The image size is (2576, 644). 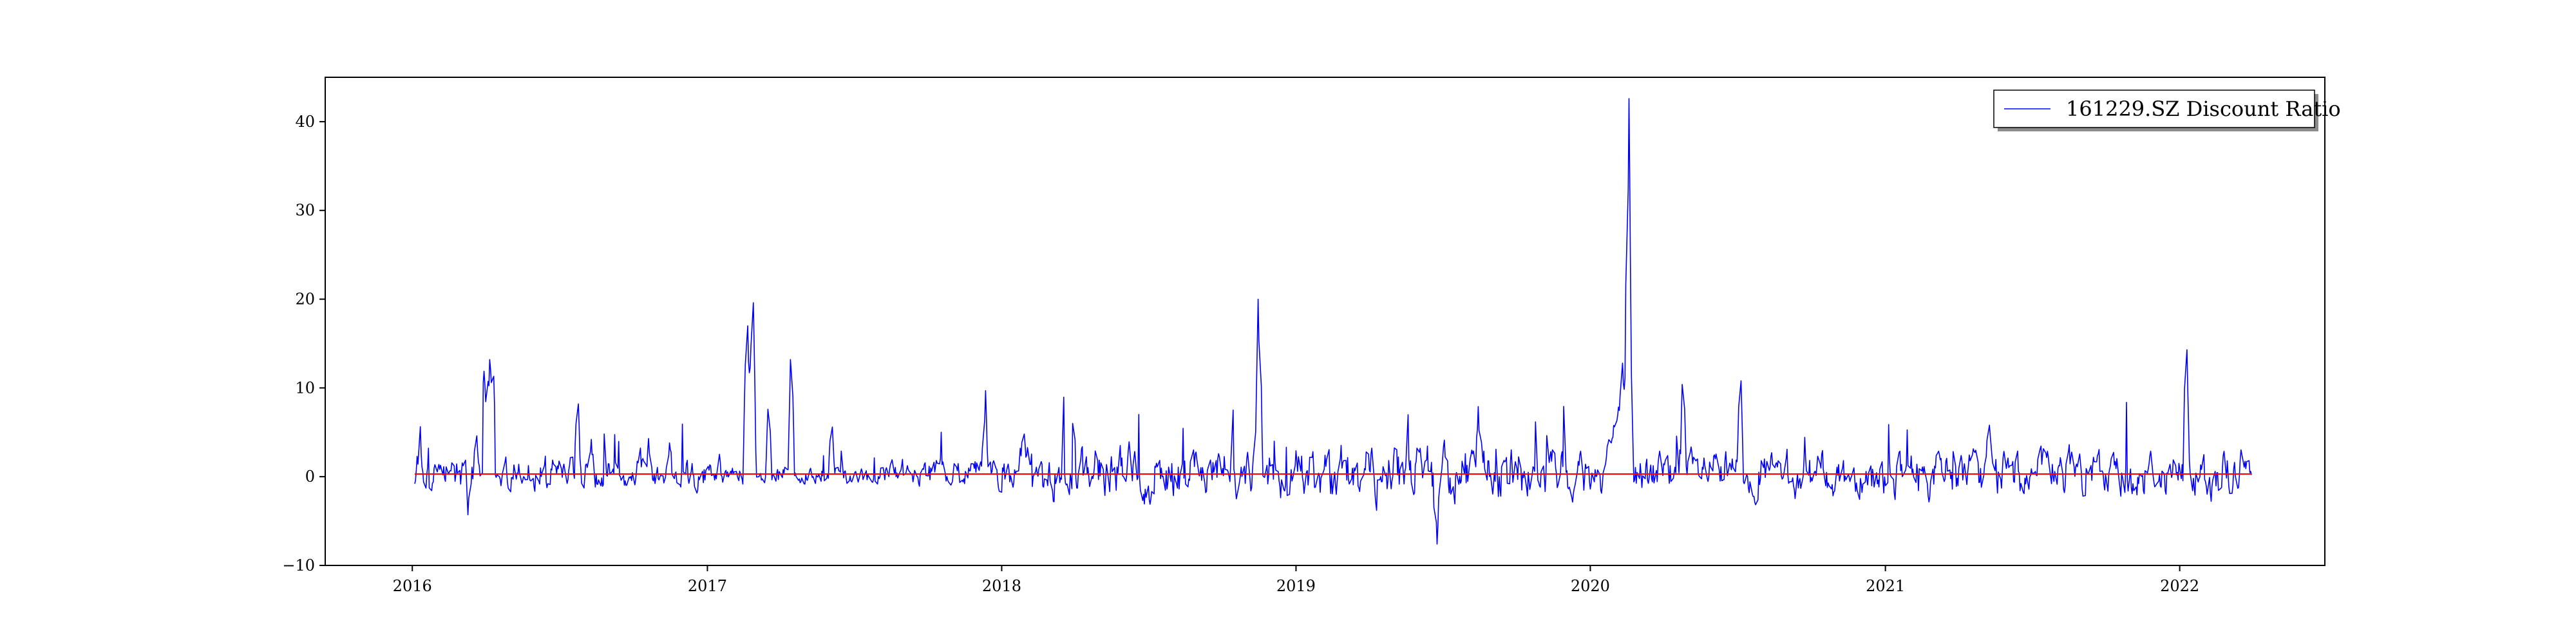 I want to click on legend-entry-label: 161229.SZ Discount Ratio, so click(x=2203, y=109).